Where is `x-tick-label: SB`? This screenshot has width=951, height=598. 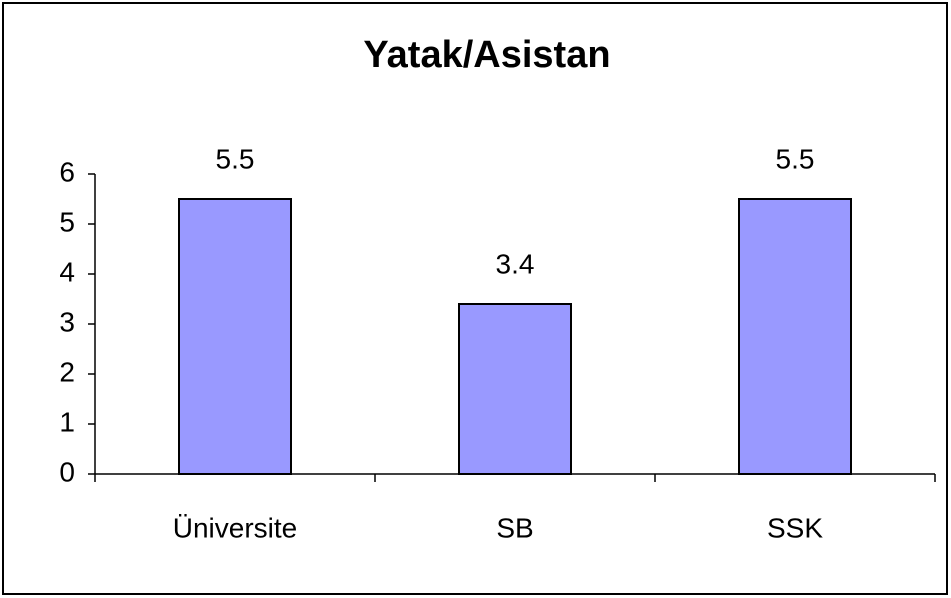 x-tick-label: SB is located at coordinates (514, 527).